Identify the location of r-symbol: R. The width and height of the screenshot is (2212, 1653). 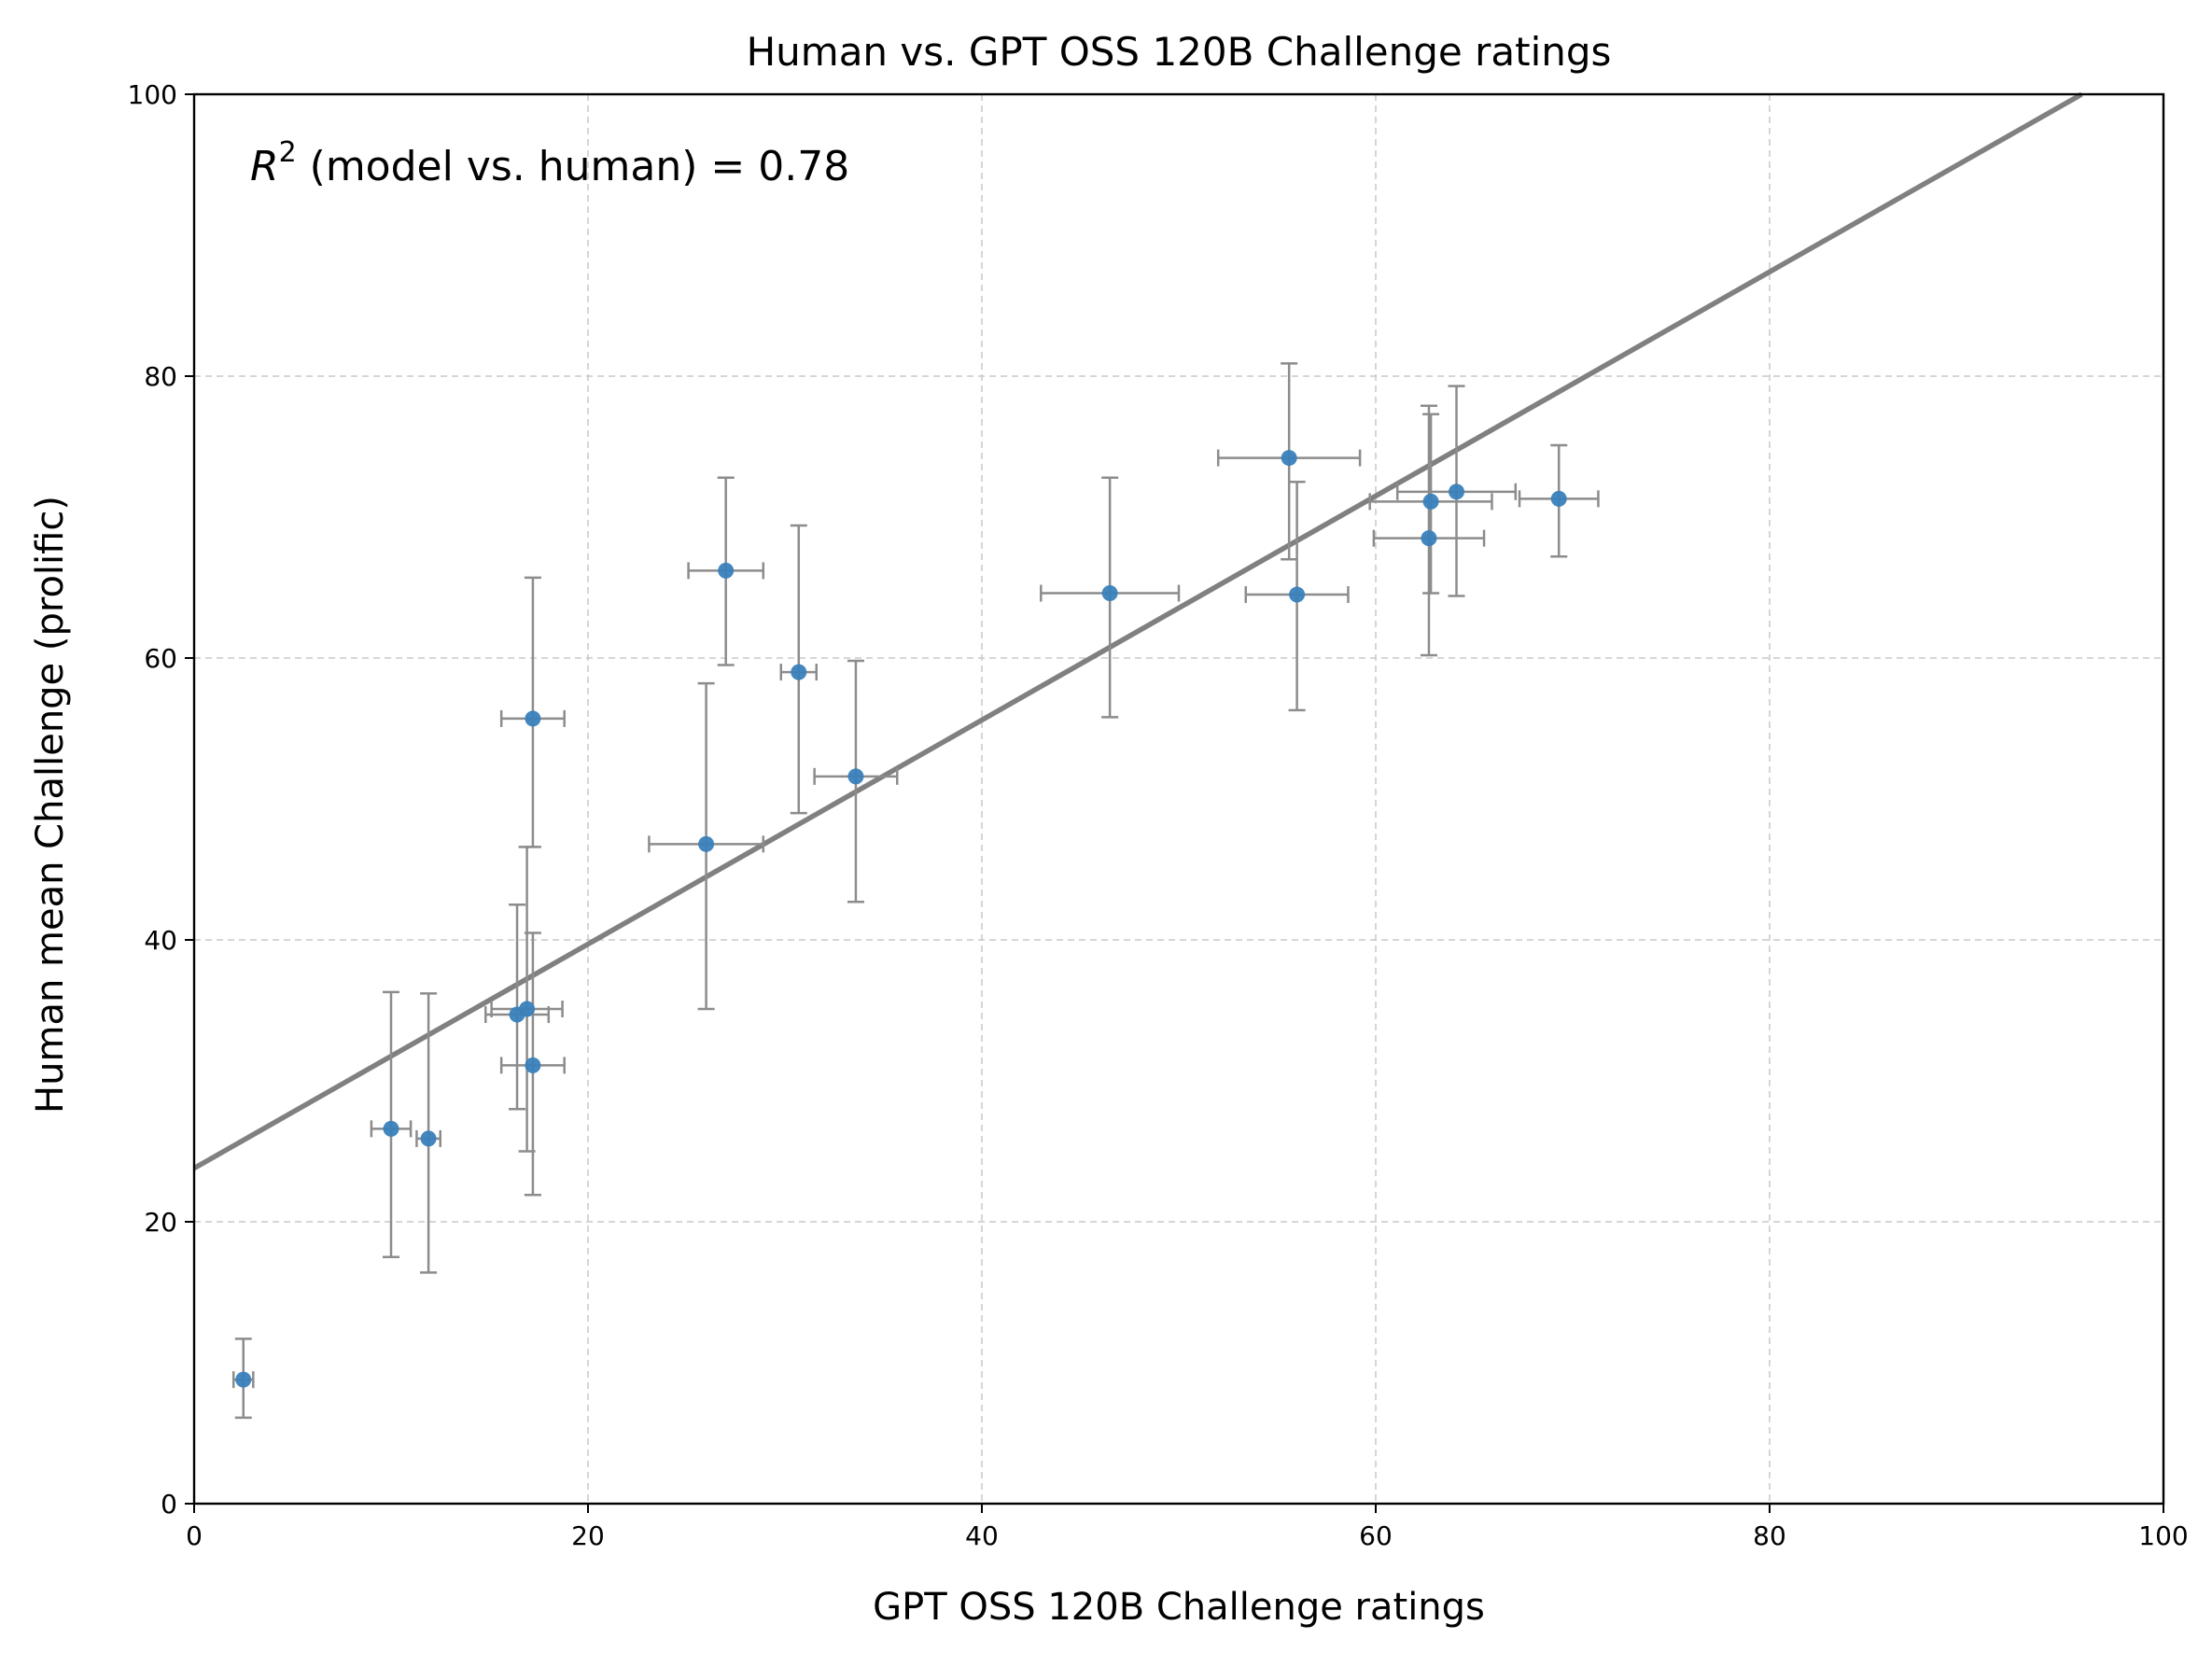
(264, 167).